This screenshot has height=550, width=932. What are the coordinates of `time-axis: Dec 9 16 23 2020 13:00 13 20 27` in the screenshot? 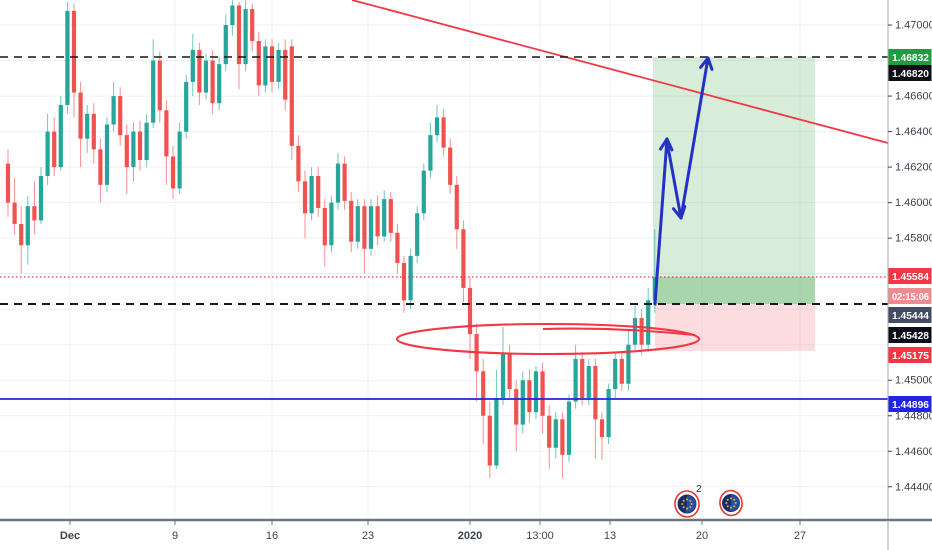 It's located at (466, 534).